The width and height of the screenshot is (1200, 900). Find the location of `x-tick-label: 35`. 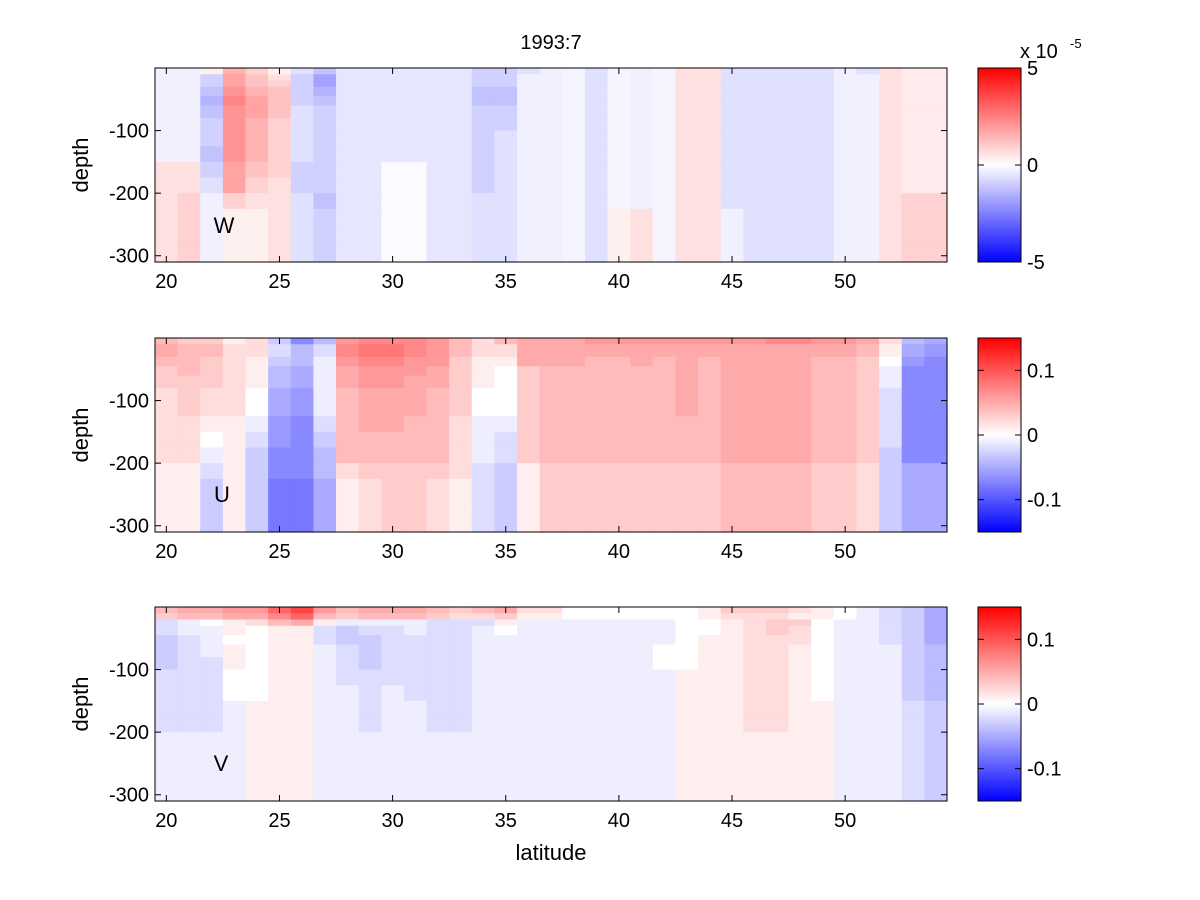

x-tick-label: 35 is located at coordinates (506, 821).